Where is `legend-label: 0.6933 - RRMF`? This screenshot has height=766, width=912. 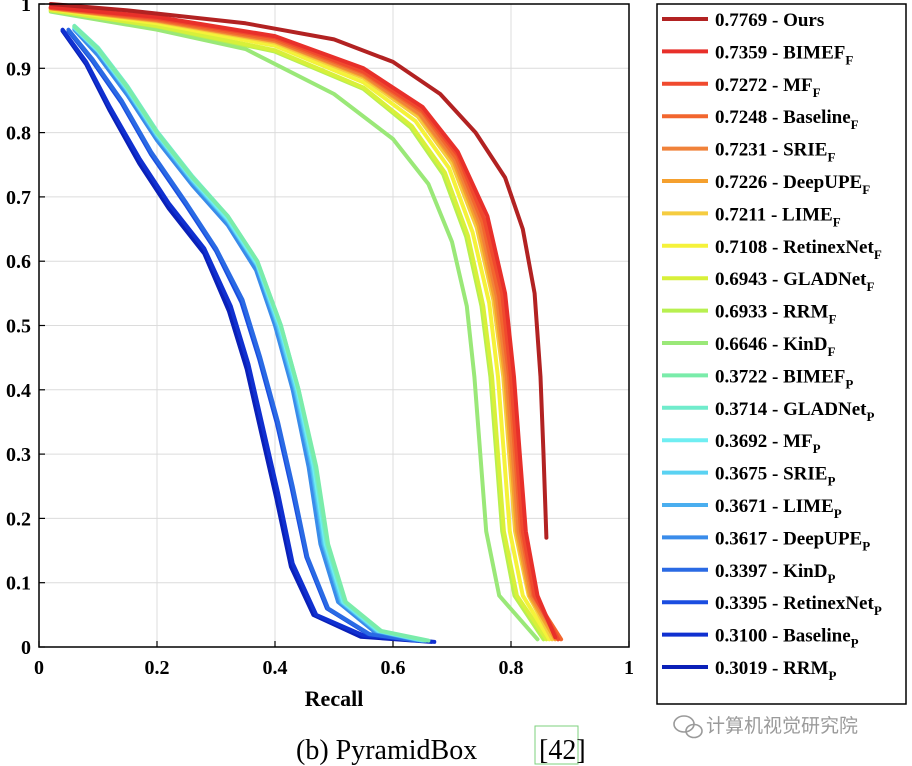 legend-label: 0.6933 - RRMF is located at coordinates (775, 314).